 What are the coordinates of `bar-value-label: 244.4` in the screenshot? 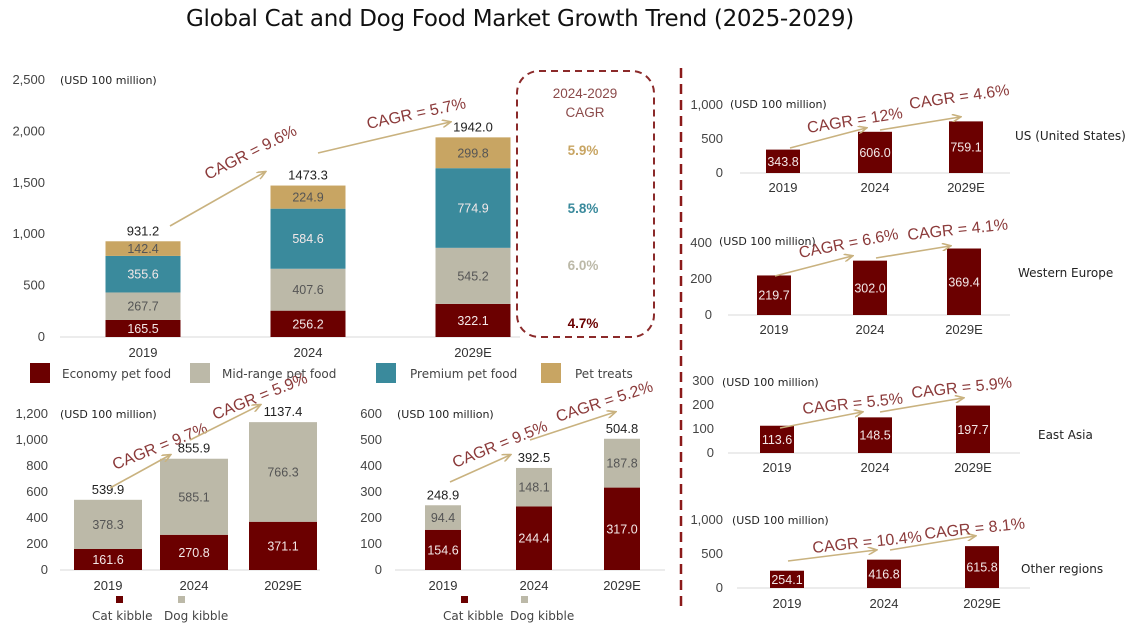 It's located at (533, 539).